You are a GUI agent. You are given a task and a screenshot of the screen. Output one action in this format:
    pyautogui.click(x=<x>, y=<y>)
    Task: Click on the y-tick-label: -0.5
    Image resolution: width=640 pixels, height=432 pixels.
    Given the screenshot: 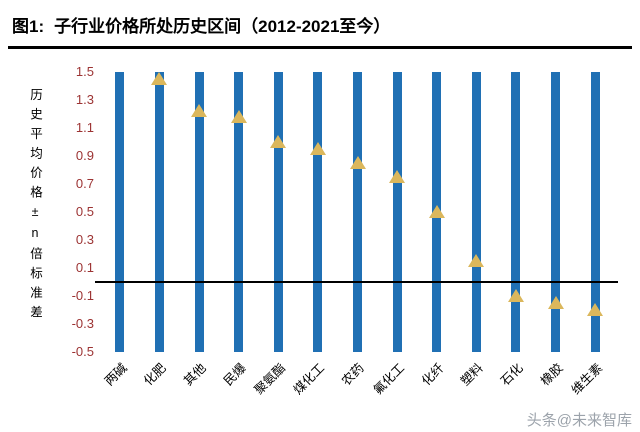 What is the action you would take?
    pyautogui.click(x=82, y=351)
    